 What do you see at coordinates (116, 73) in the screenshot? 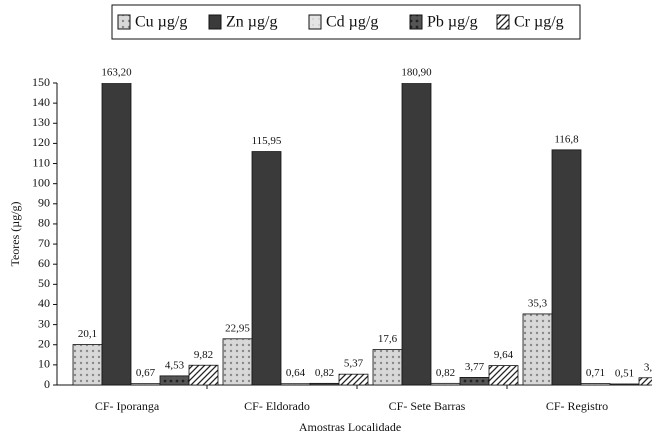
I see `data-label: 163,20` at bounding box center [116, 73].